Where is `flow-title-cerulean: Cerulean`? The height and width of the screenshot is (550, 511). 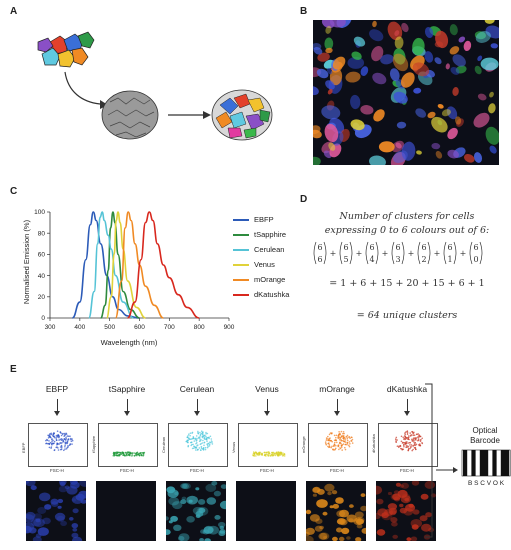 flow-title-cerulean: Cerulean is located at coordinates (197, 389).